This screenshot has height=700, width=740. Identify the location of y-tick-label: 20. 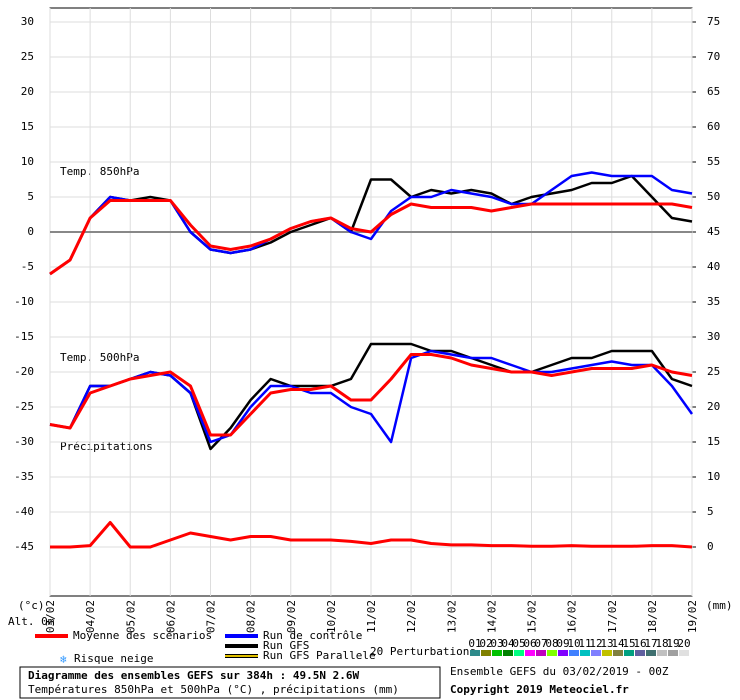
(27, 91).